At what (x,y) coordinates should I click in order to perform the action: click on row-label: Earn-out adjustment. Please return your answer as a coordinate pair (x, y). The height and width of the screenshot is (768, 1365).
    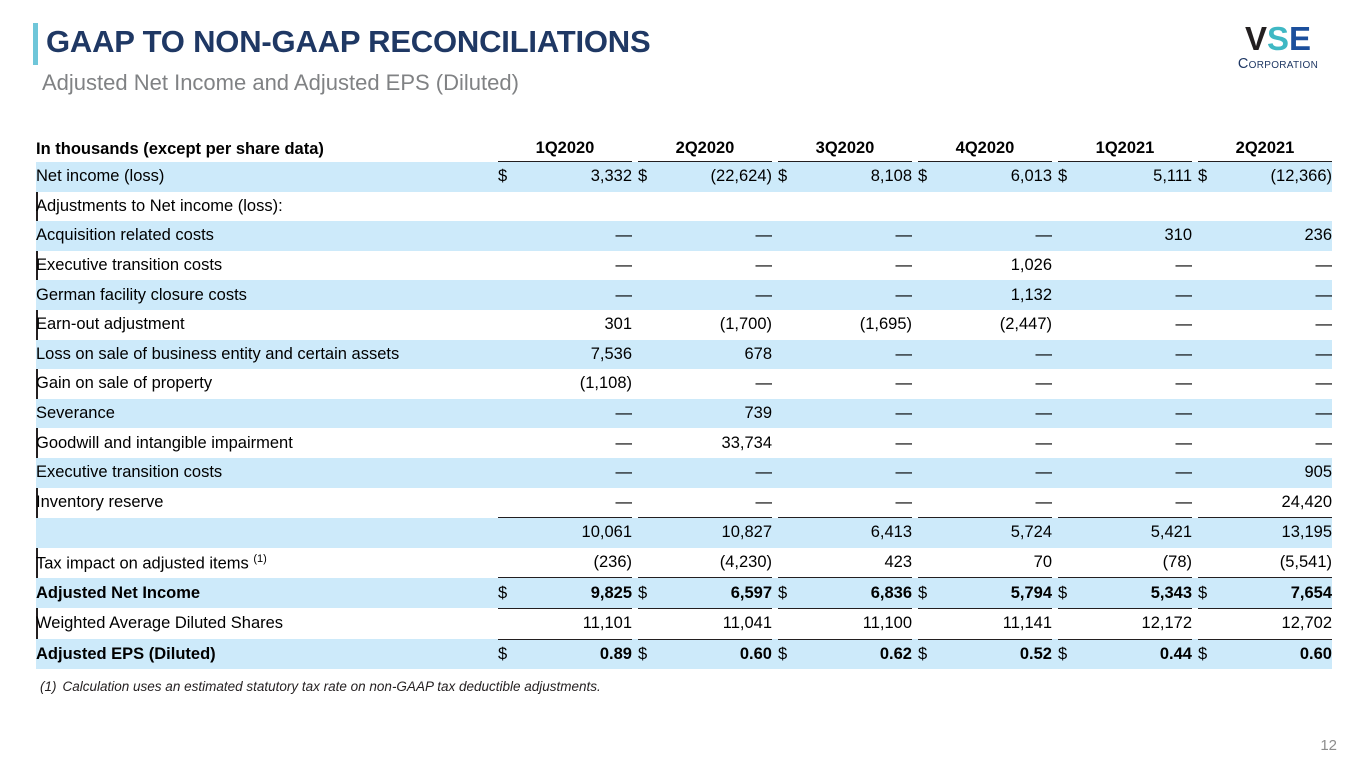
    Looking at the image, I should click on (110, 324).